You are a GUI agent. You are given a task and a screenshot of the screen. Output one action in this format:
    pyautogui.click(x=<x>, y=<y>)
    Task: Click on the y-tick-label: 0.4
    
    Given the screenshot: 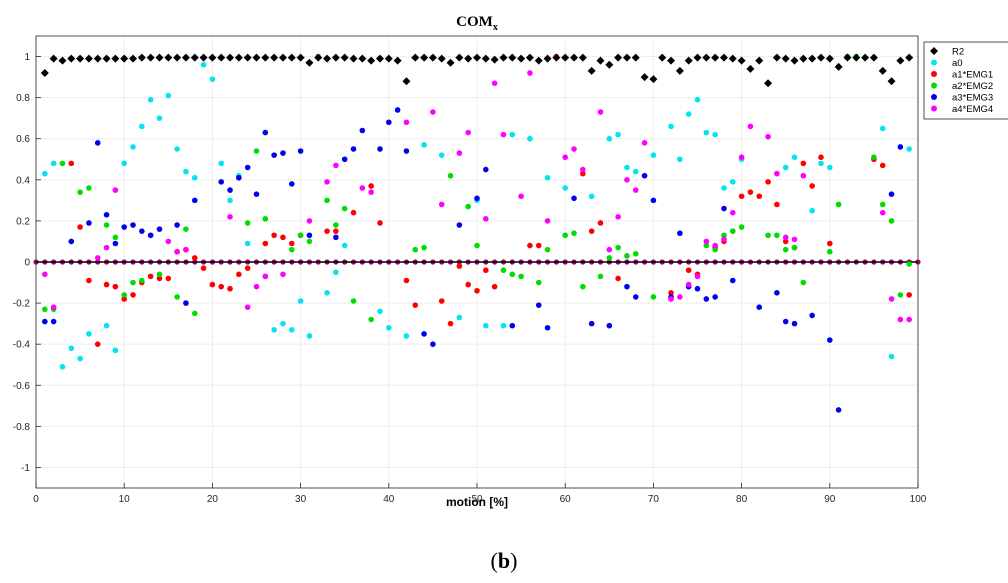 What is the action you would take?
    pyautogui.click(x=23, y=180)
    